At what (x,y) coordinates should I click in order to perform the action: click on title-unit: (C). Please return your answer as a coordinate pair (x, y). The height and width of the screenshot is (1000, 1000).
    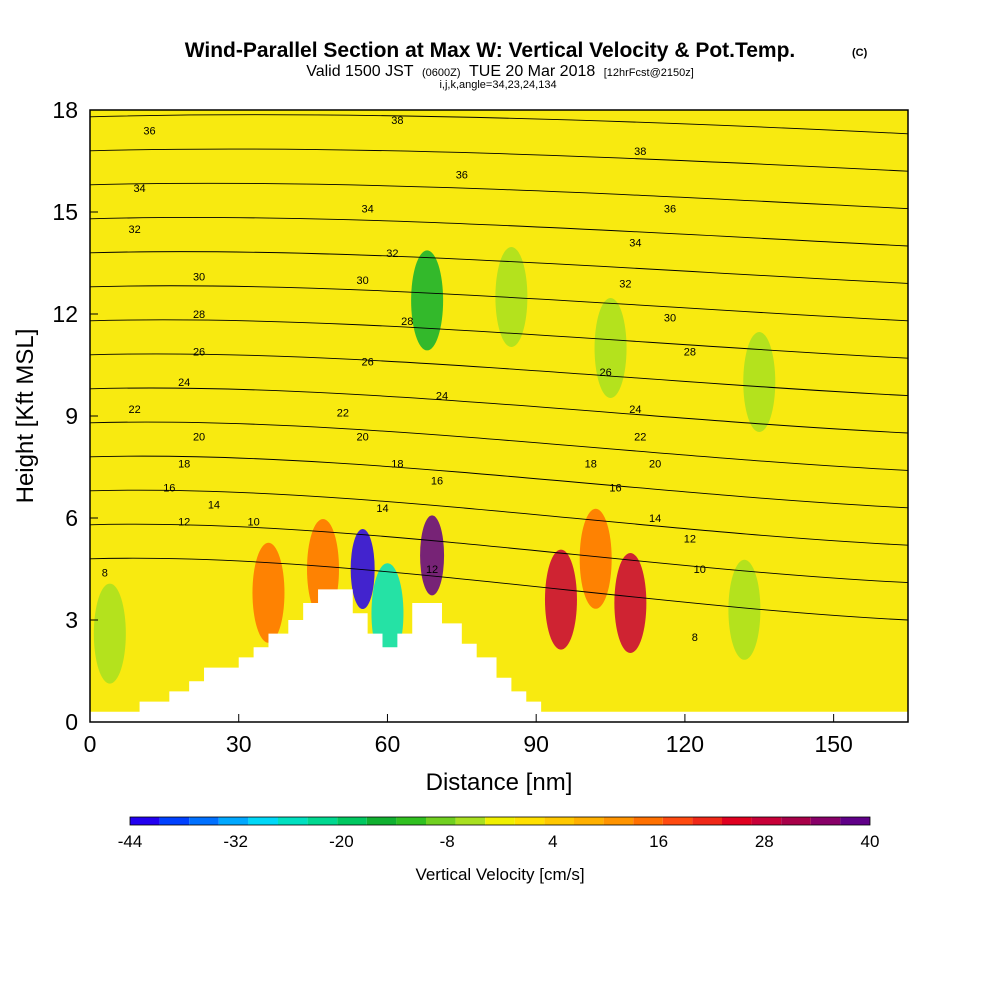
    Looking at the image, I should click on (860, 53).